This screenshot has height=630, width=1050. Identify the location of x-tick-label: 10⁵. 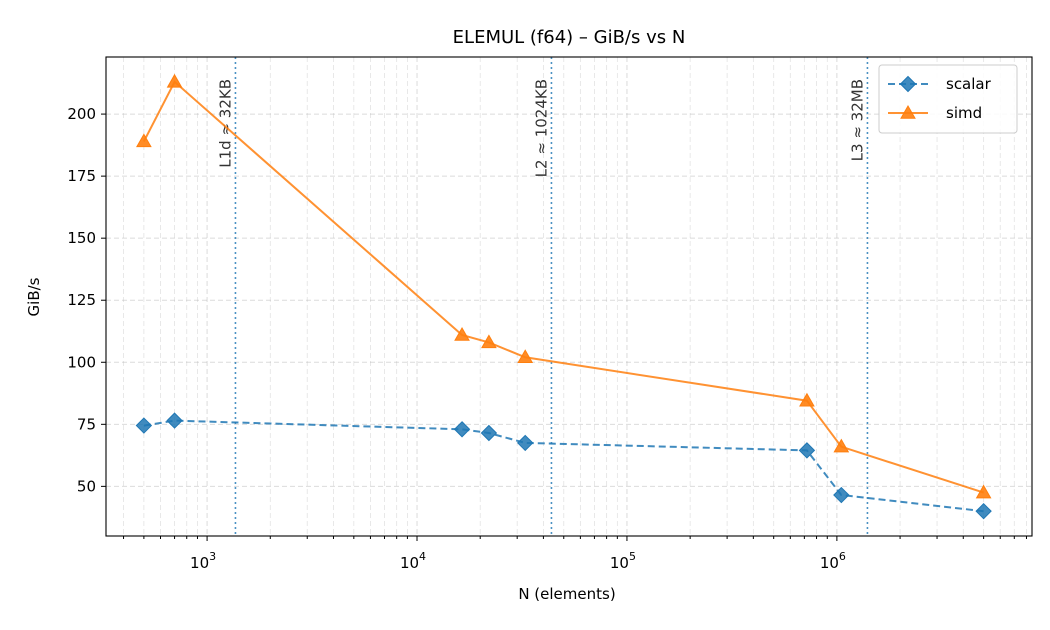
(623, 561).